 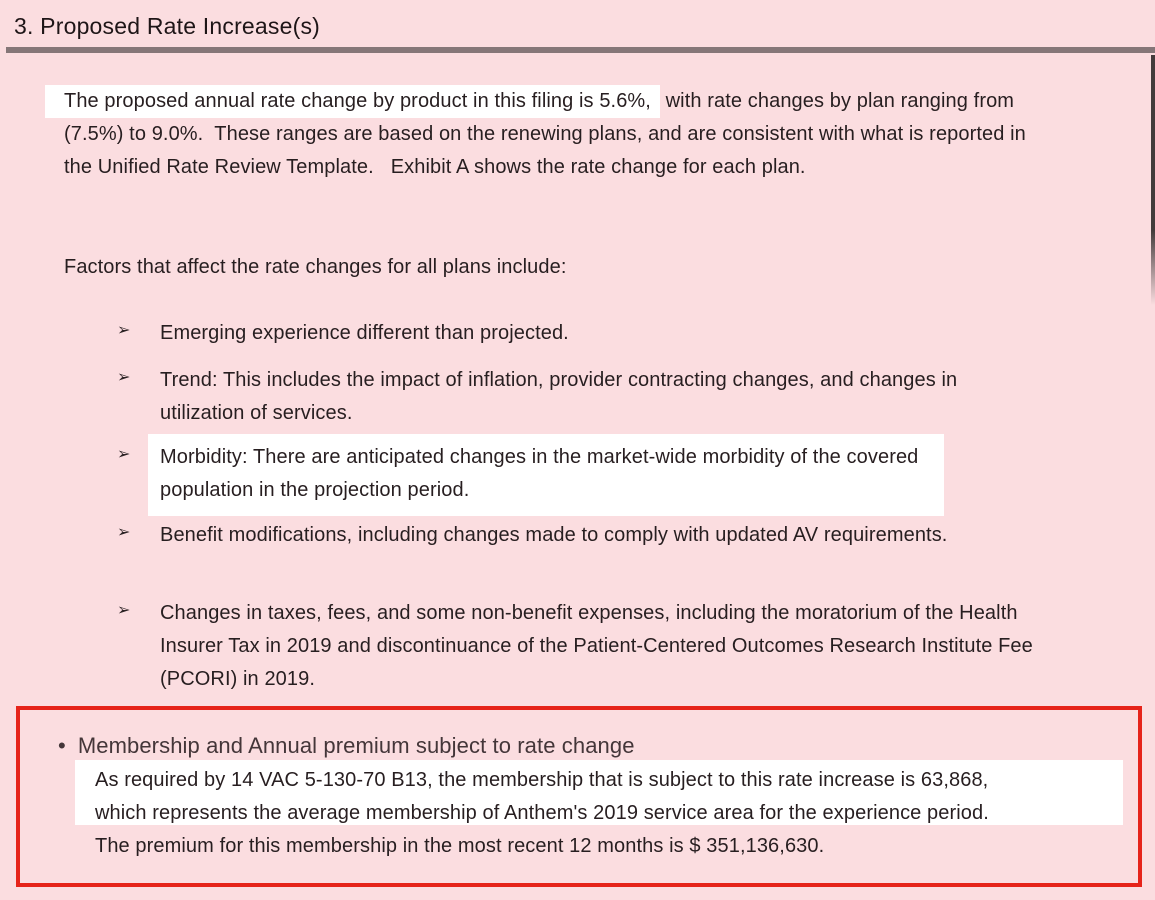 I want to click on intro-line-rest: with rate changes by plan ranging from, so click(x=837, y=101).